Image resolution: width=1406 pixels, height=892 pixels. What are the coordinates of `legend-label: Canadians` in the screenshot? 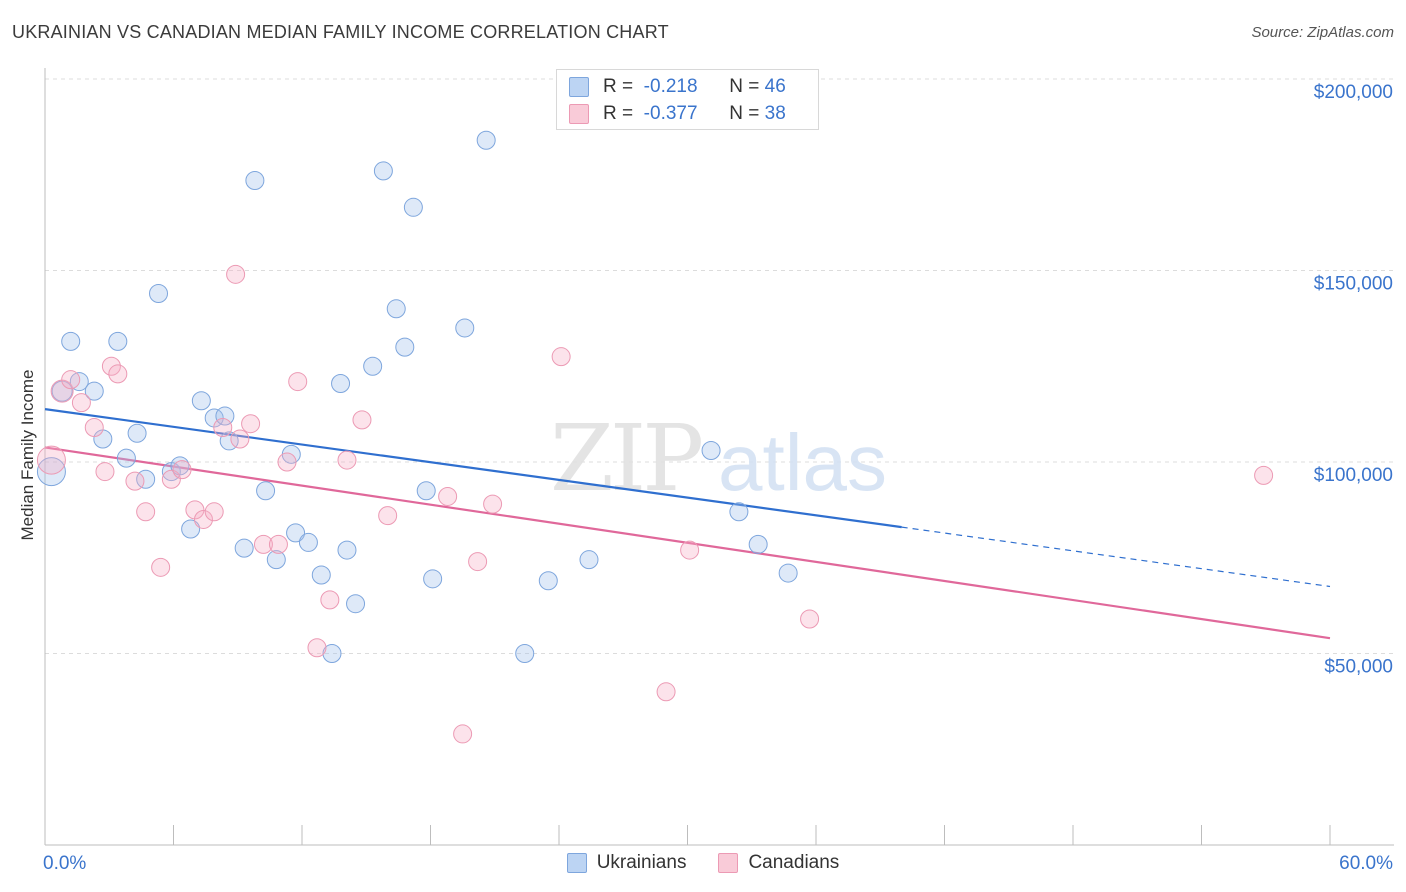 It's located at (794, 862).